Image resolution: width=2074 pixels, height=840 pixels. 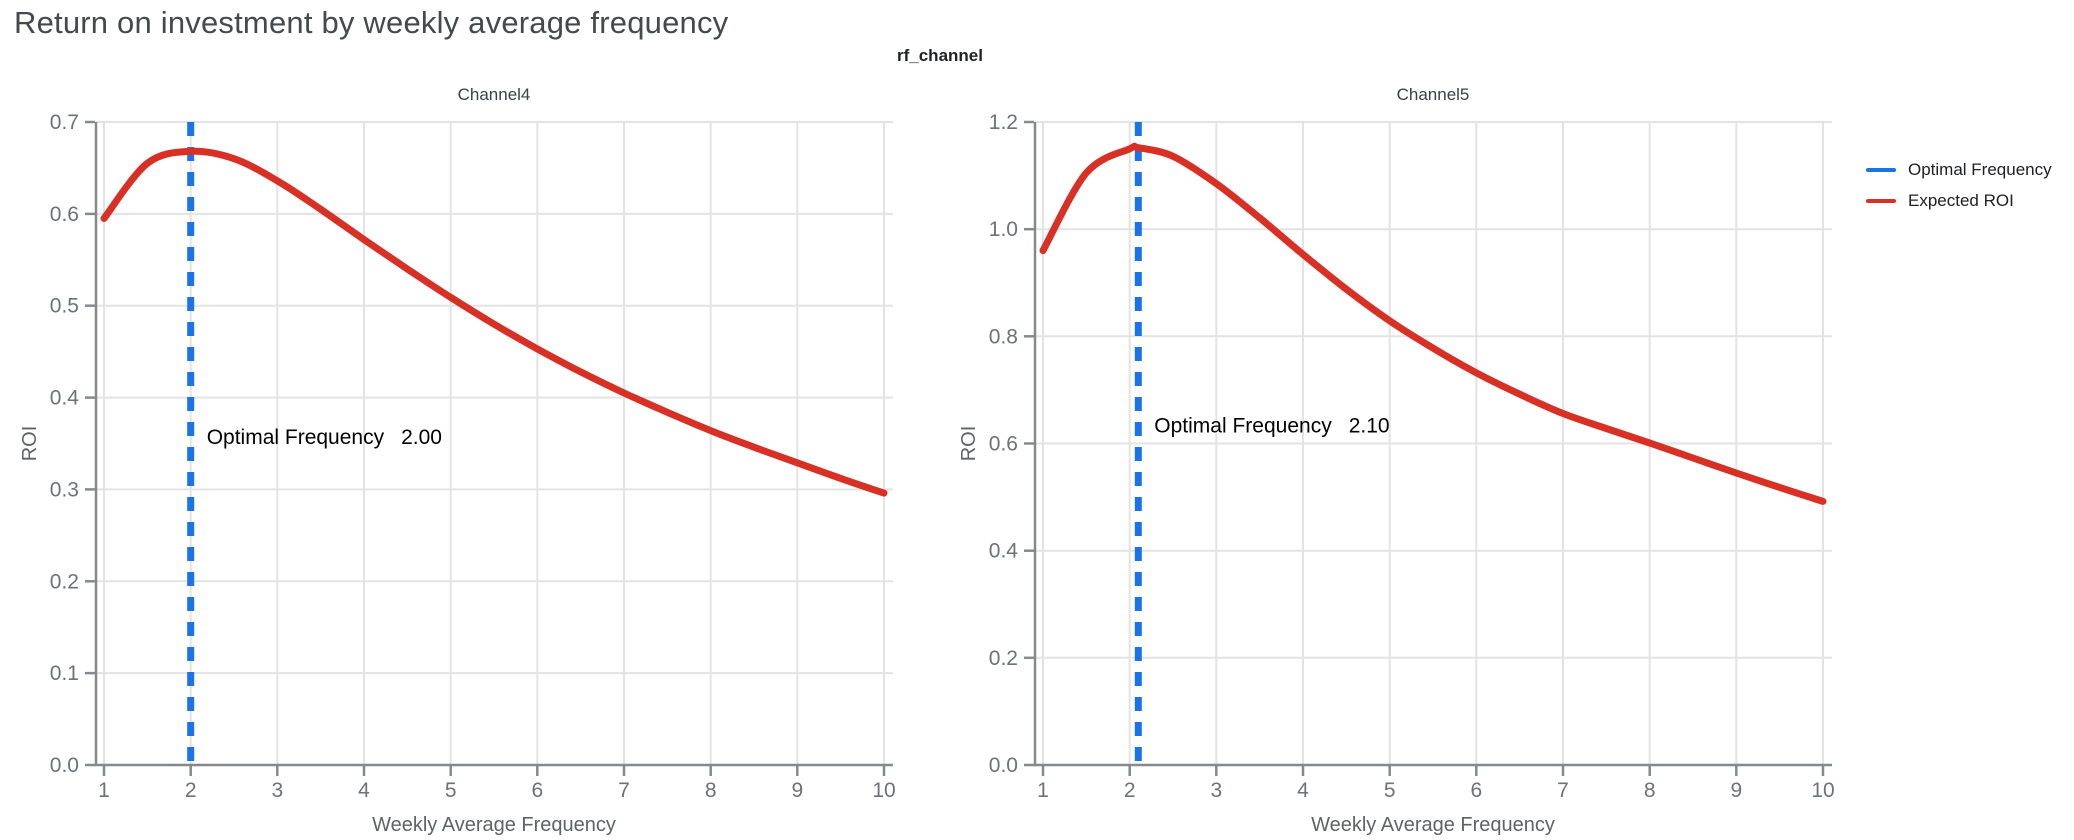 I want to click on channel4-y-tick-label: 0.0, so click(x=64, y=765).